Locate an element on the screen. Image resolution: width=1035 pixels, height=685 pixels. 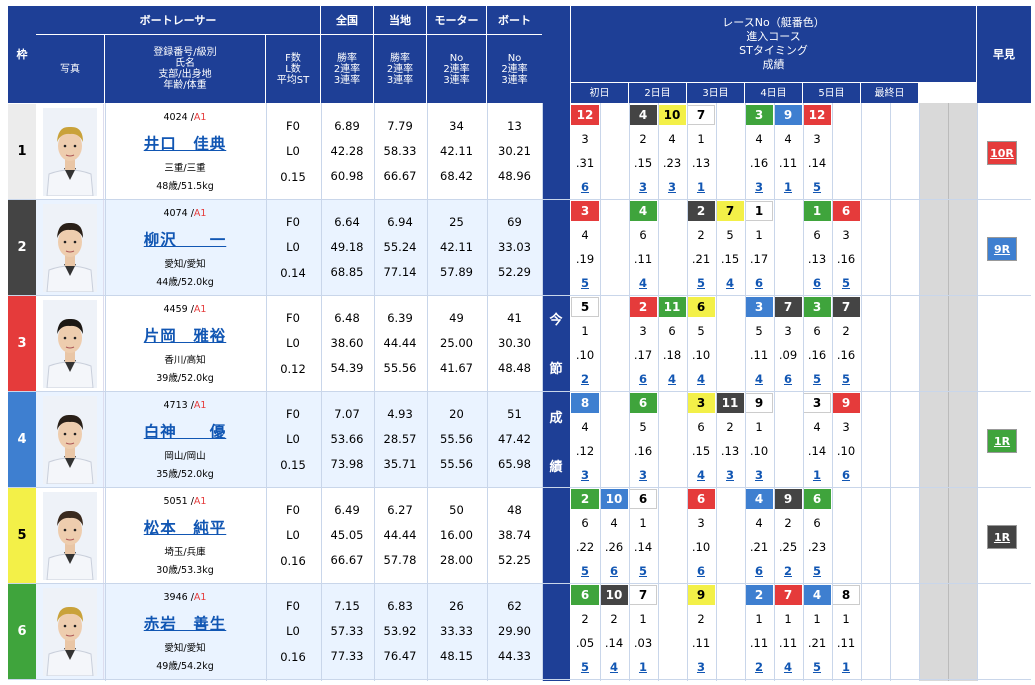
zen-stat: 66.67 is located at coordinates (347, 560).